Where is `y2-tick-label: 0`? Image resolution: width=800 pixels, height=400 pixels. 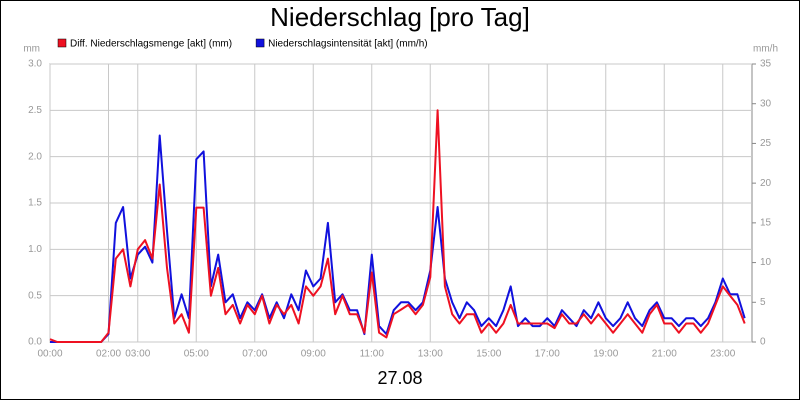 y2-tick-label: 0 is located at coordinates (763, 342).